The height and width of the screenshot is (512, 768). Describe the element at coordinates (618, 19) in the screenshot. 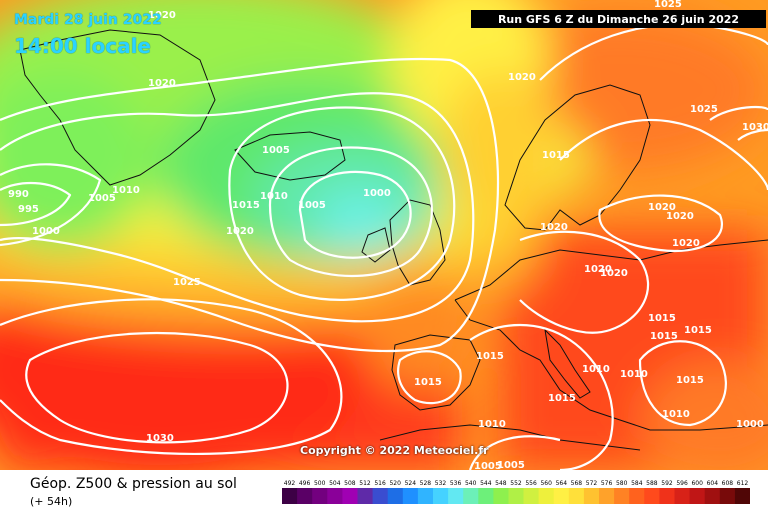

I see `model-run-info: Run GFS 6 Z du Dimanche 26 juin 2022` at that location.